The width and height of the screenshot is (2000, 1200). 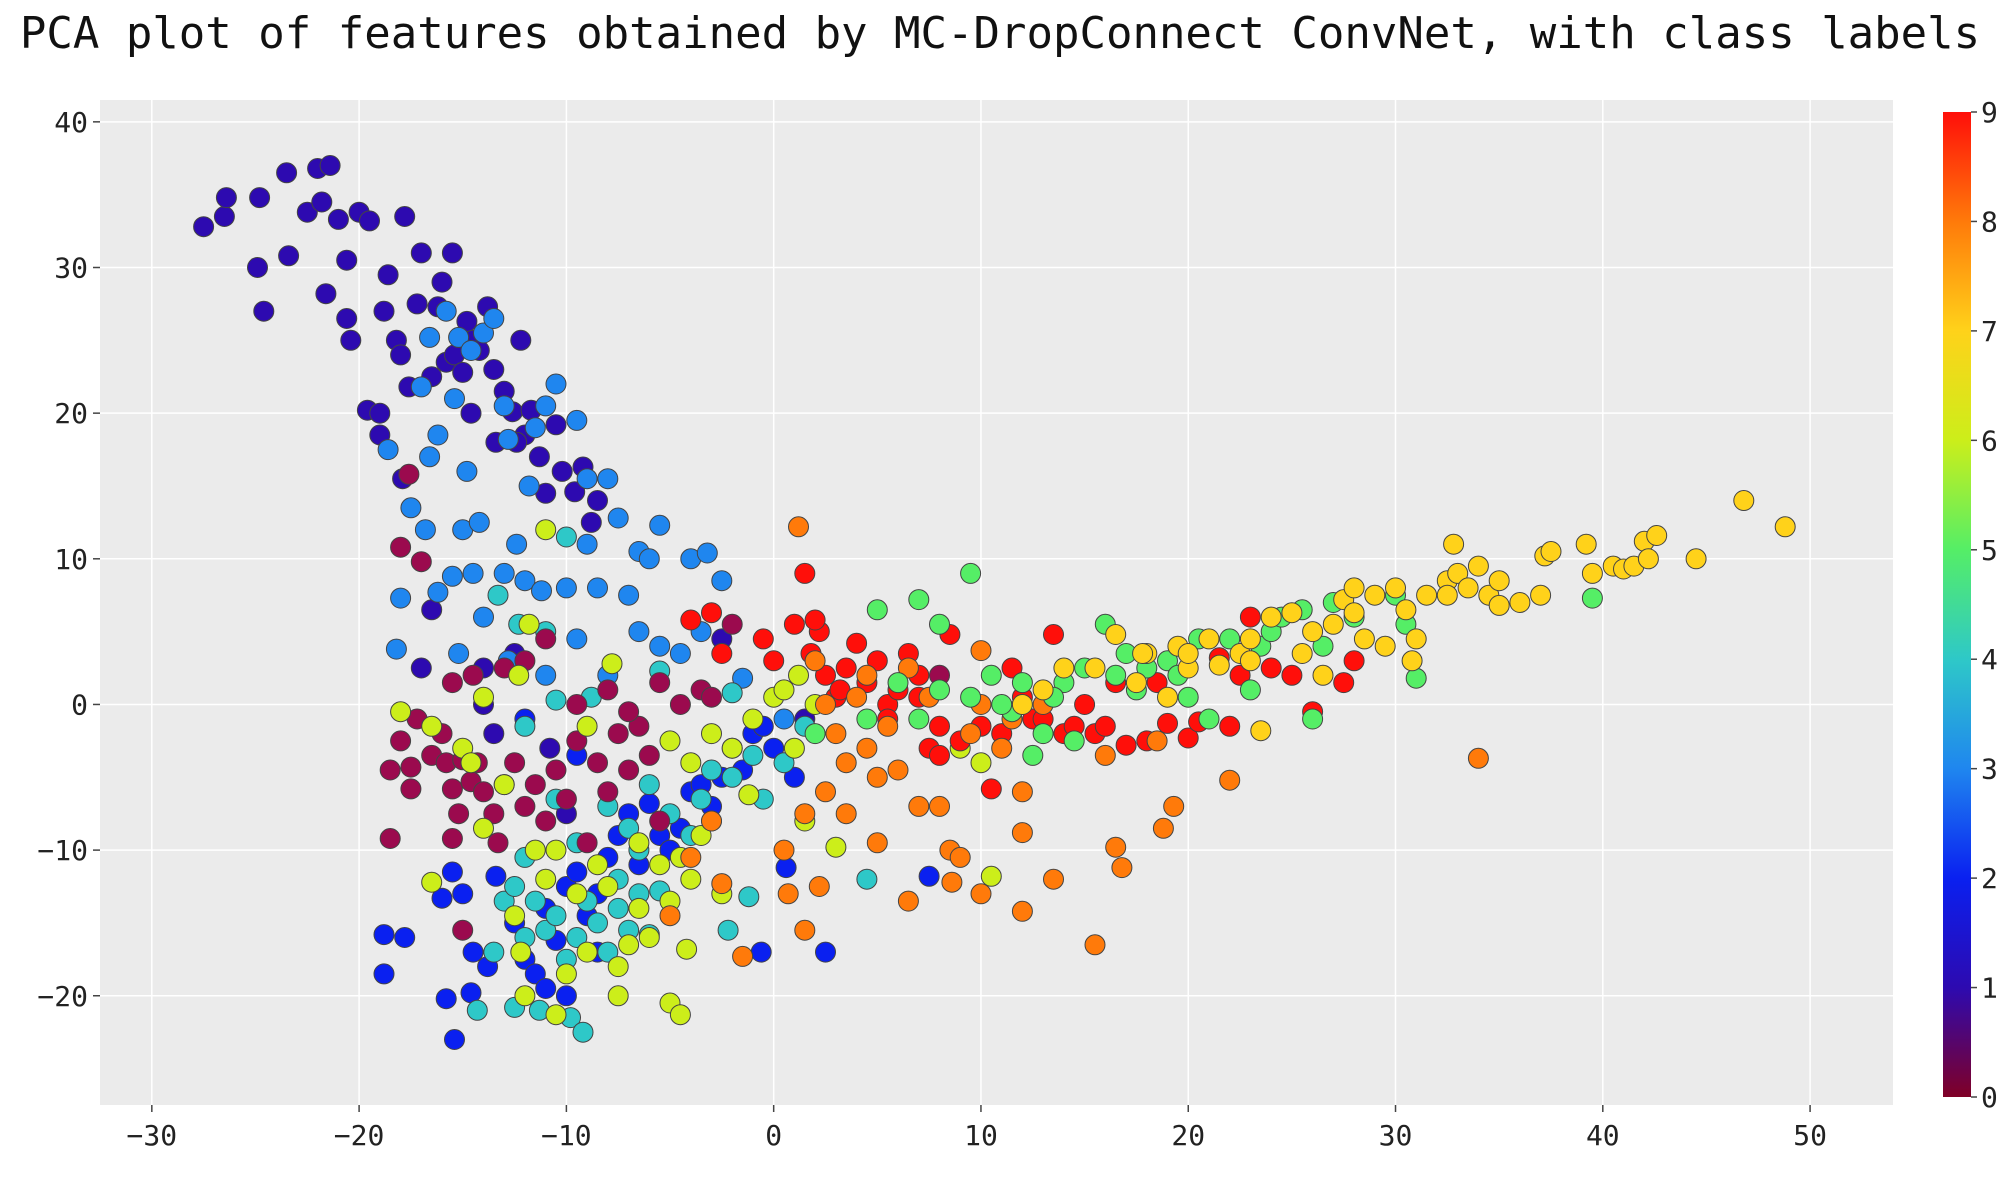 I want to click on y-tick-label: 40, so click(x=71, y=122).